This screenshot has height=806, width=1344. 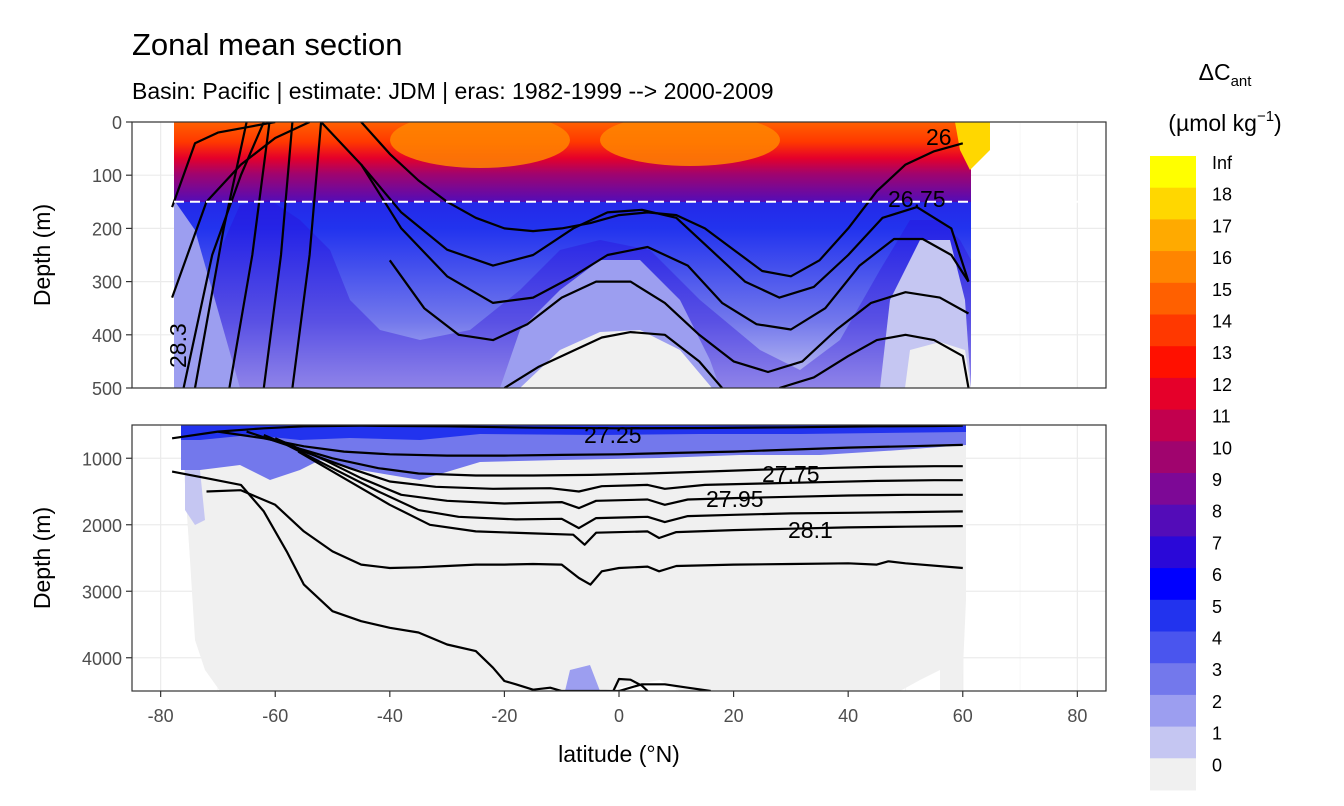 I want to click on x-tick-label: -40, so click(x=390, y=716).